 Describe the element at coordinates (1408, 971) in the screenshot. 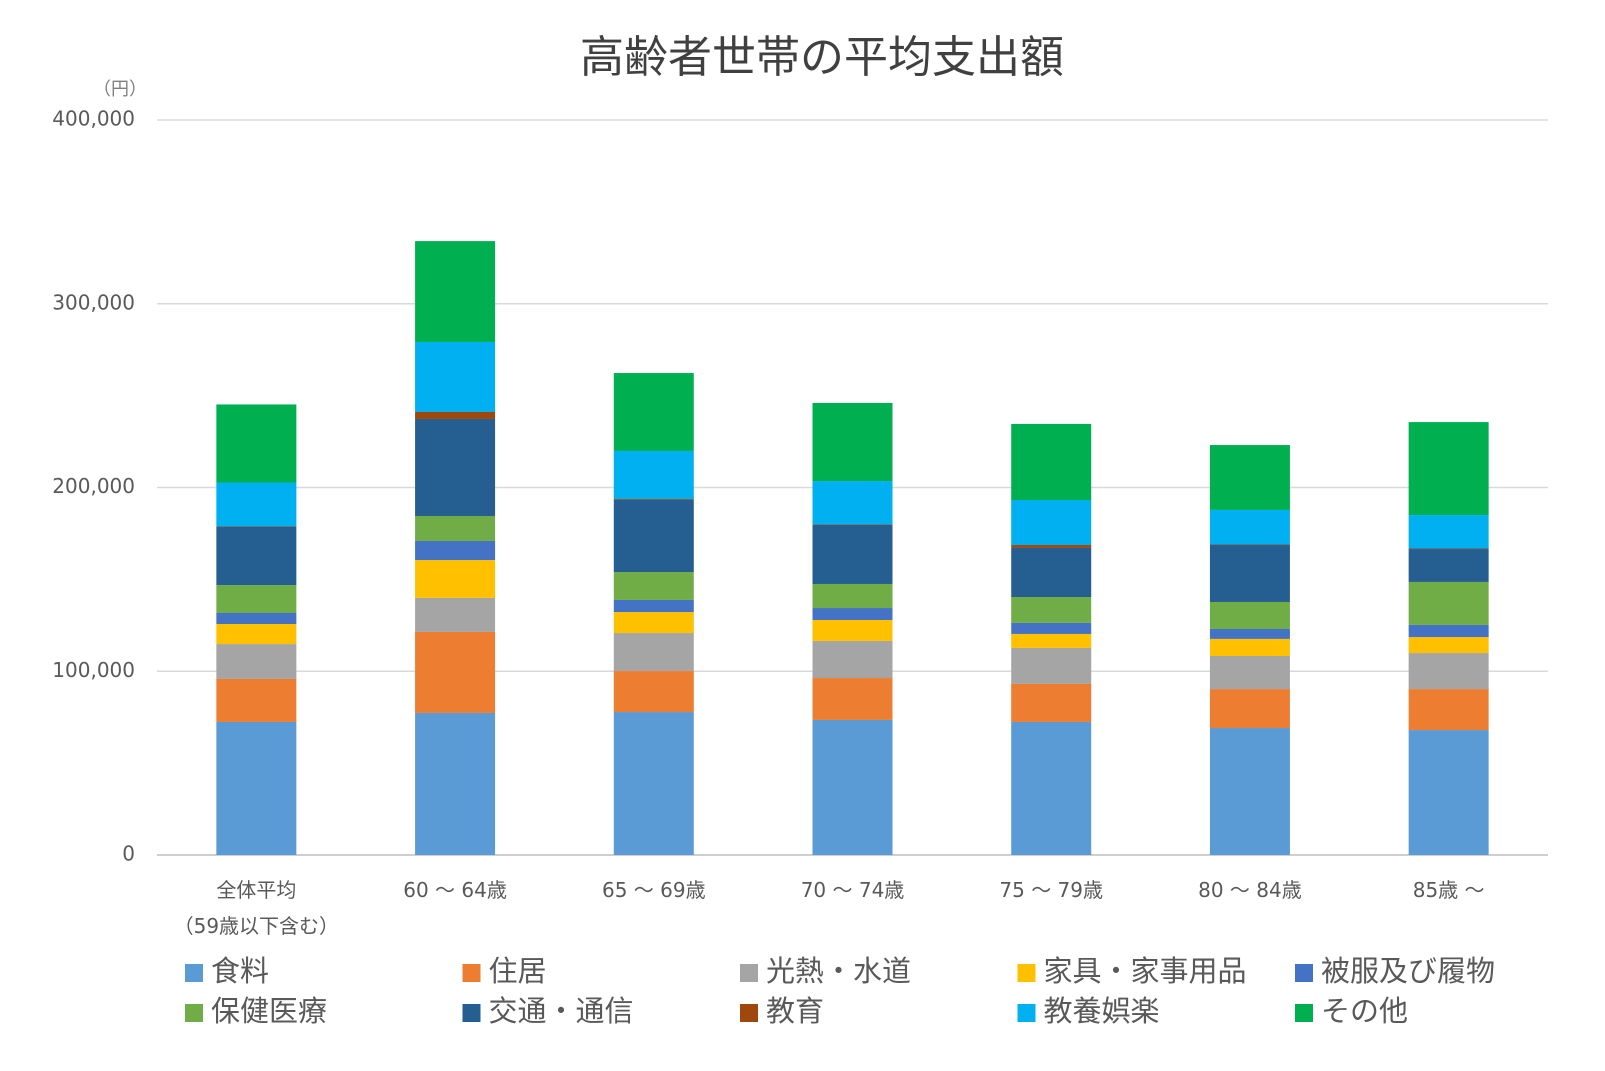

I see `legend-label: 被服及び履物` at that location.